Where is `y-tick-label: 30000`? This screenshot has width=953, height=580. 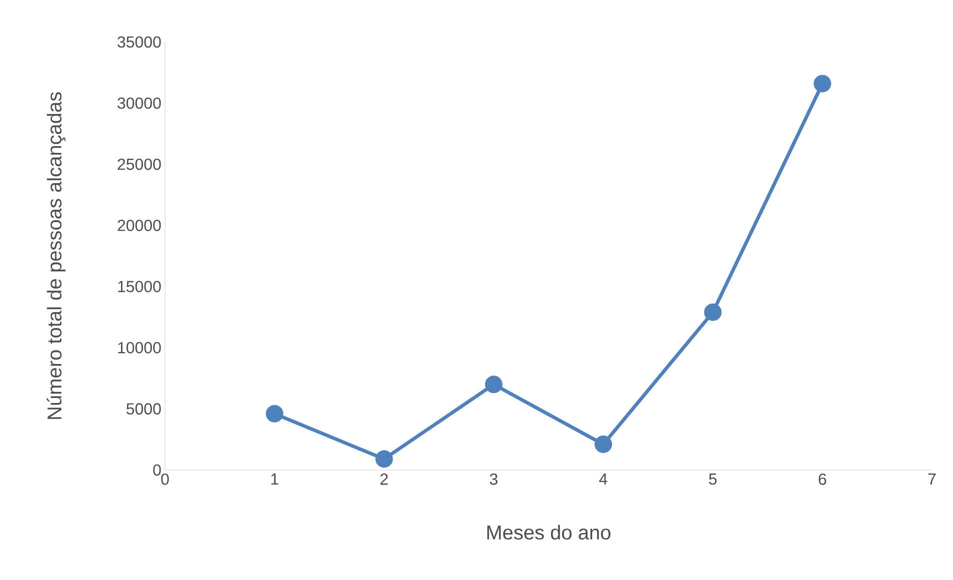
y-tick-label: 30000 is located at coordinates (139, 103).